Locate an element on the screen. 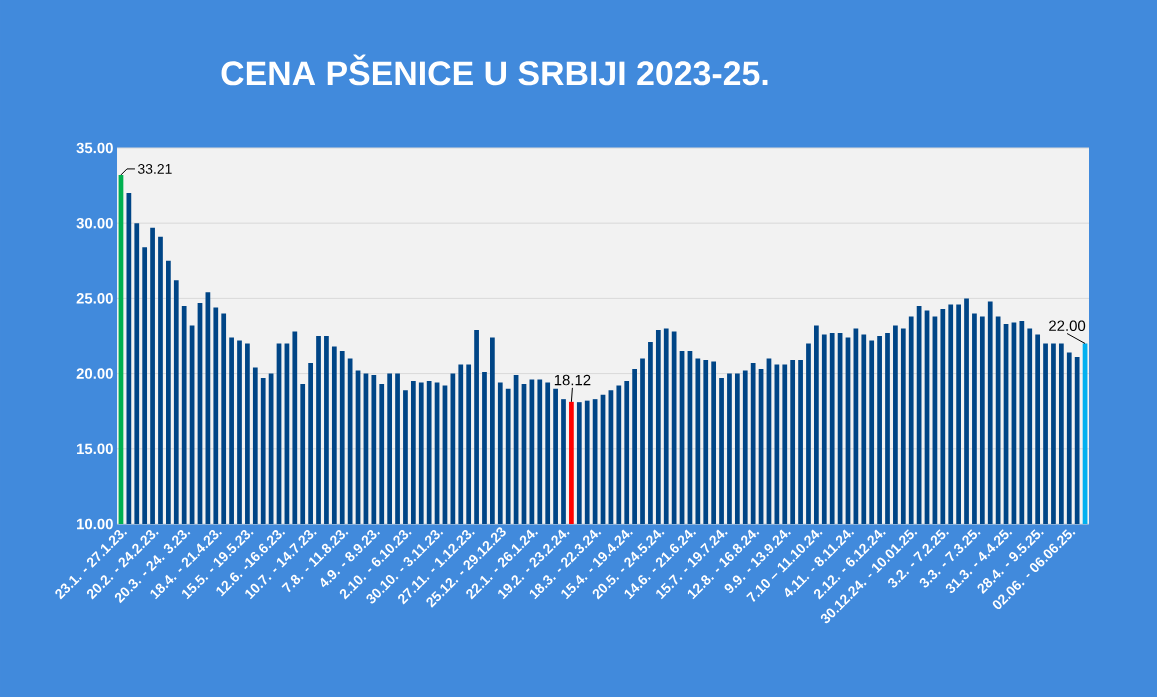 This screenshot has height=697, width=1157. y-tick-label: 20.00 is located at coordinates (94, 373).